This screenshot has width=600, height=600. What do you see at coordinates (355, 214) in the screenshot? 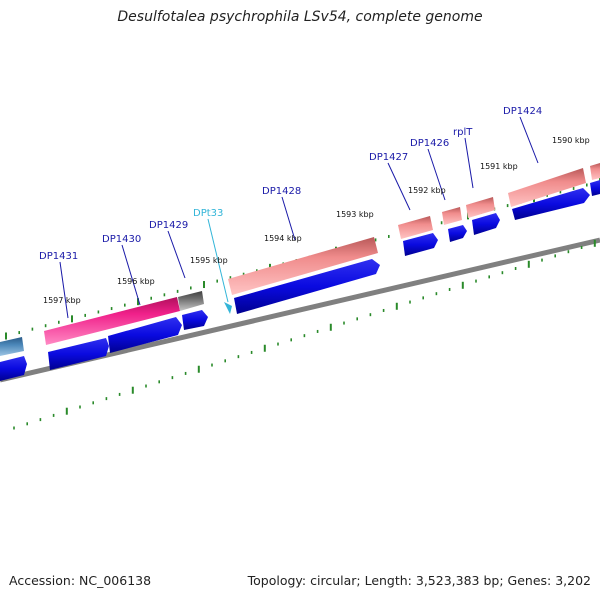
I see `kbp-label: 1593 kbp` at bounding box center [355, 214].